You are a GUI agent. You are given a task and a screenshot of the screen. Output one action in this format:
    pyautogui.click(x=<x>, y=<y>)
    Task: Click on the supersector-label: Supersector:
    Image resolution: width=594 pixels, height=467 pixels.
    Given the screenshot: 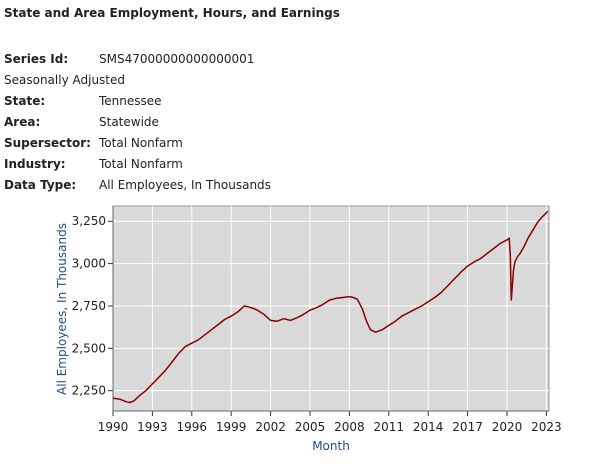 What is the action you would take?
    pyautogui.click(x=47, y=143)
    